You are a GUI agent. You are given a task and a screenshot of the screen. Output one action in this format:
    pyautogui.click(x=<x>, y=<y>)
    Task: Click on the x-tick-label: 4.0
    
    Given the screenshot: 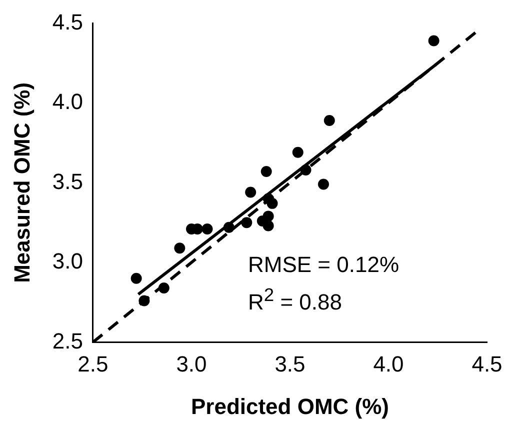 What is the action you would take?
    pyautogui.click(x=388, y=363)
    